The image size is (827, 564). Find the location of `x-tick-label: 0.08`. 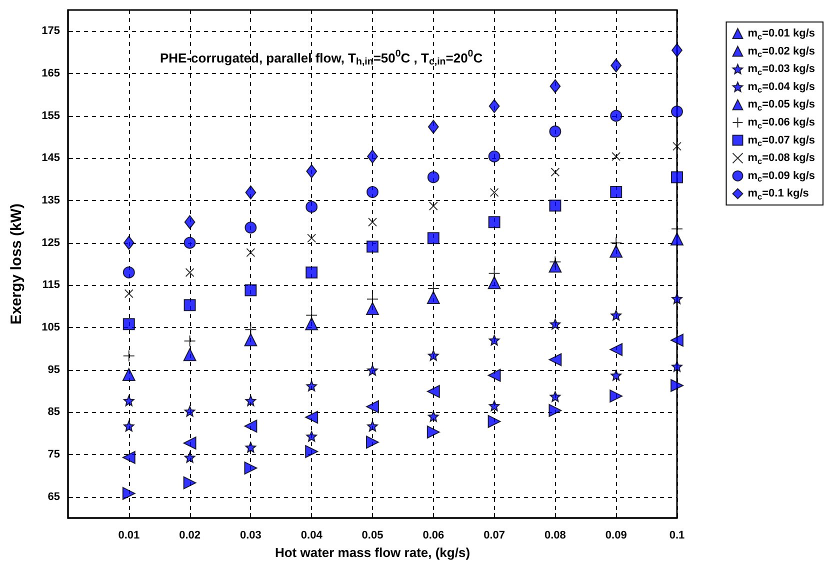

x-tick-label: 0.08 is located at coordinates (555, 536).